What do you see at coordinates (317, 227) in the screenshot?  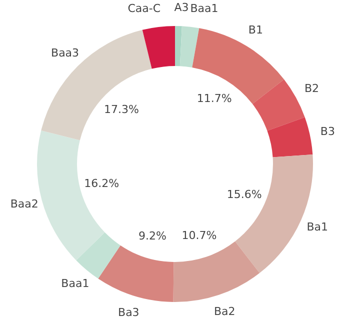 I see `slice-label: Ba1` at bounding box center [317, 227].